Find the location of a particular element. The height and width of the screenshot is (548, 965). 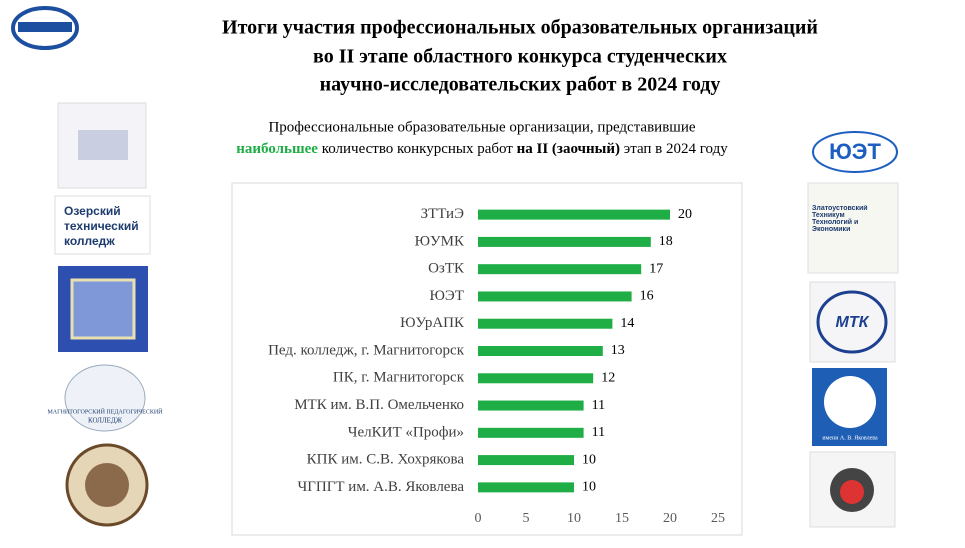

x-tick-label: 5 is located at coordinates (526, 518).